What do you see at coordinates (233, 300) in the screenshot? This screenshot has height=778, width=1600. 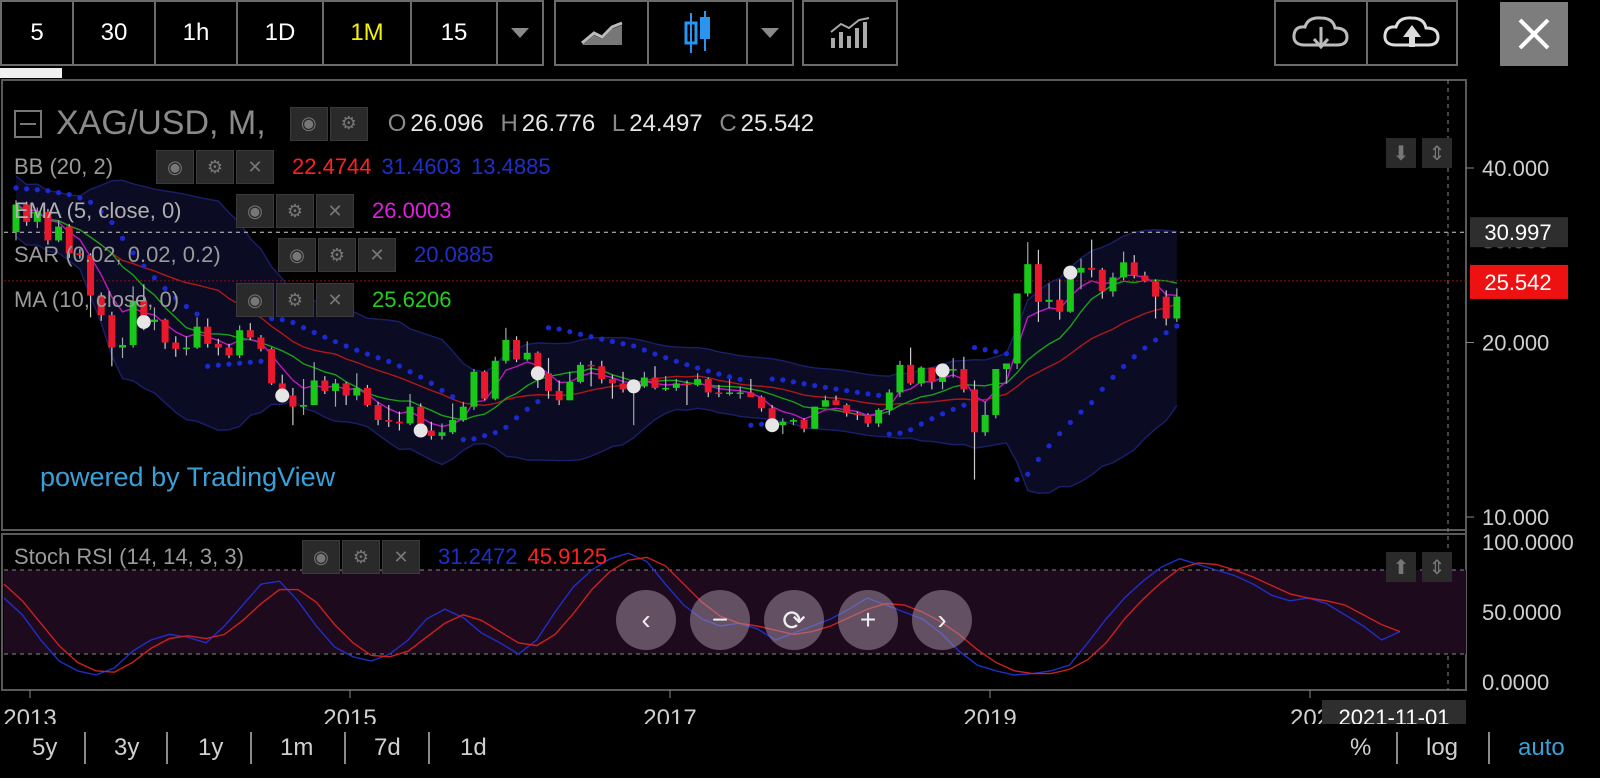 I see `ma-legend: MA (10, close, 0) ◉ ⚙ ✕ 25.6206` at bounding box center [233, 300].